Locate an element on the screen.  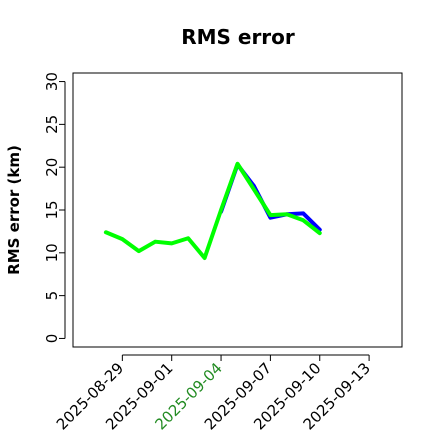
chart-title: RMS error is located at coordinates (238, 37).